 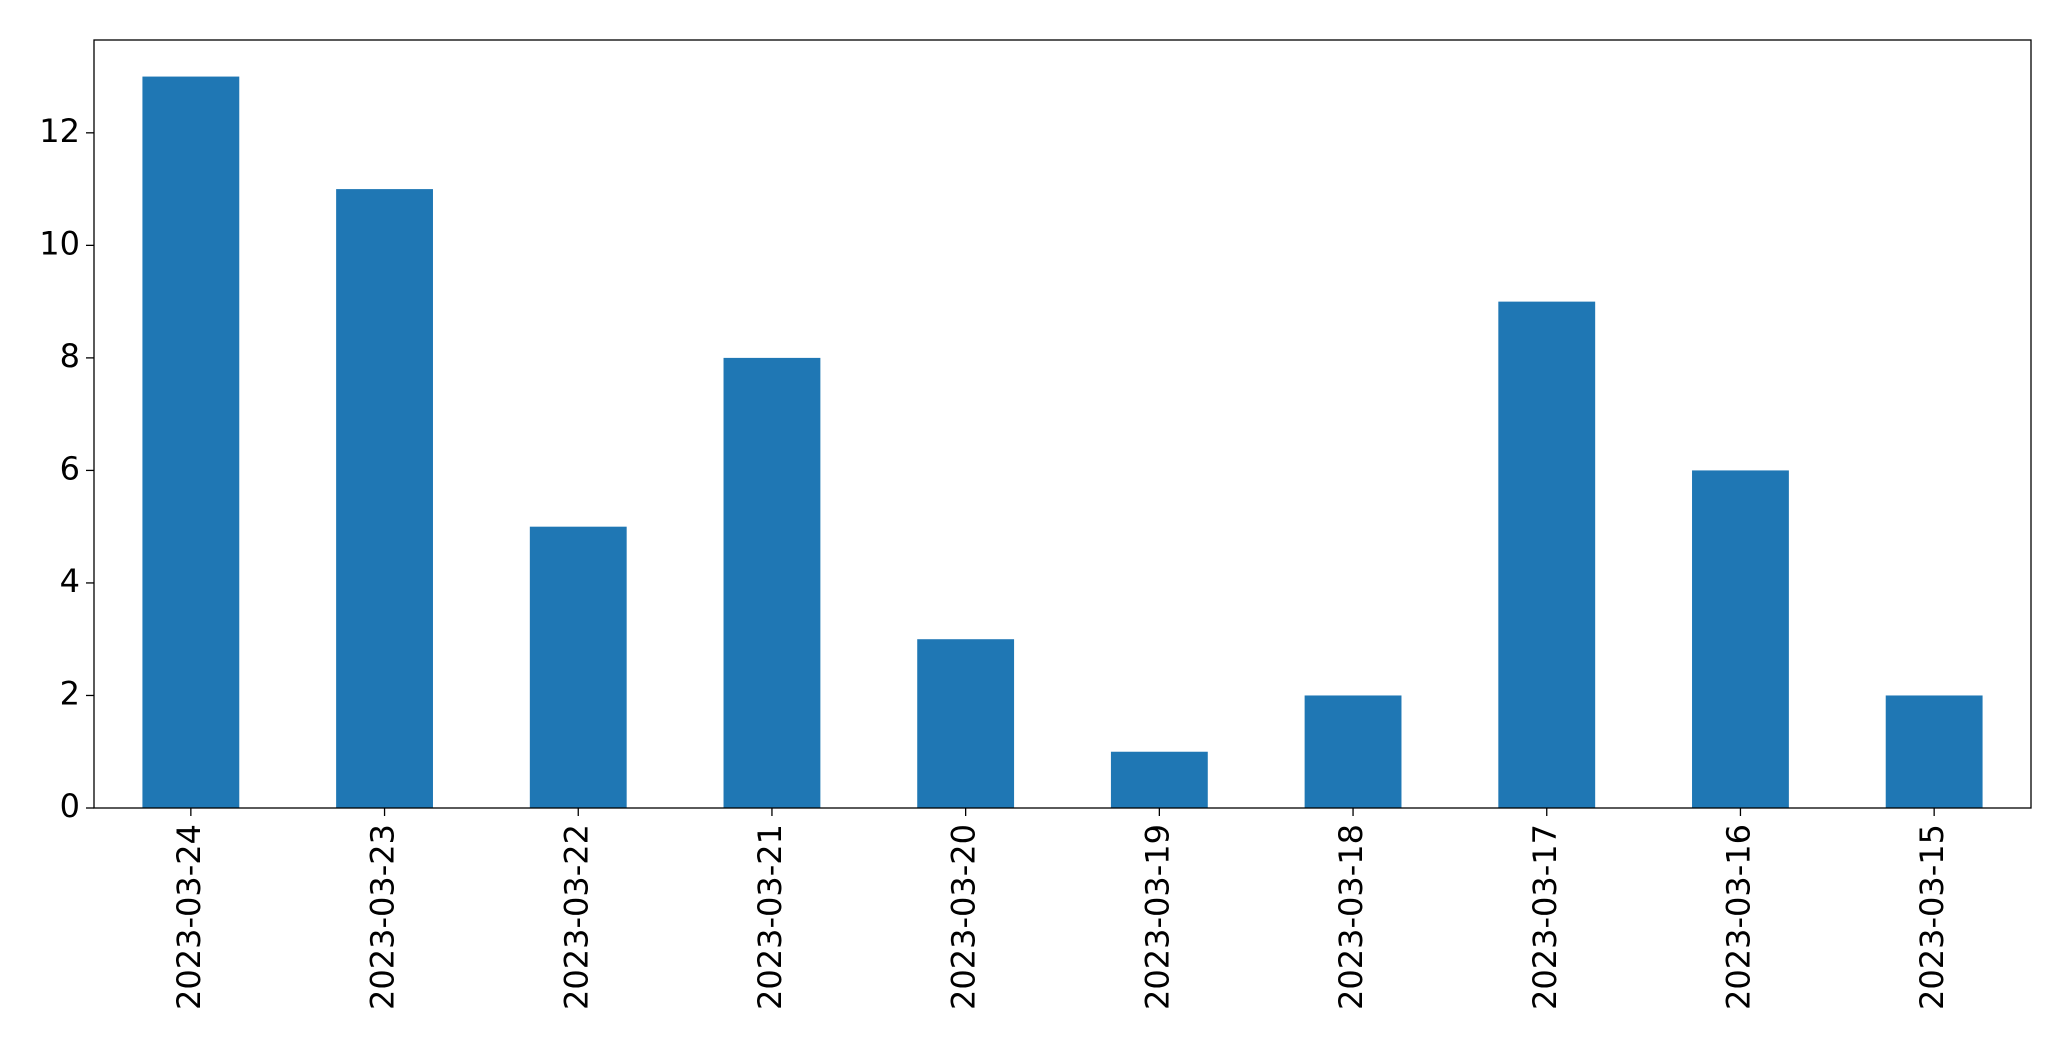 I want to click on y-tick-label: 10, so click(x=59, y=243).